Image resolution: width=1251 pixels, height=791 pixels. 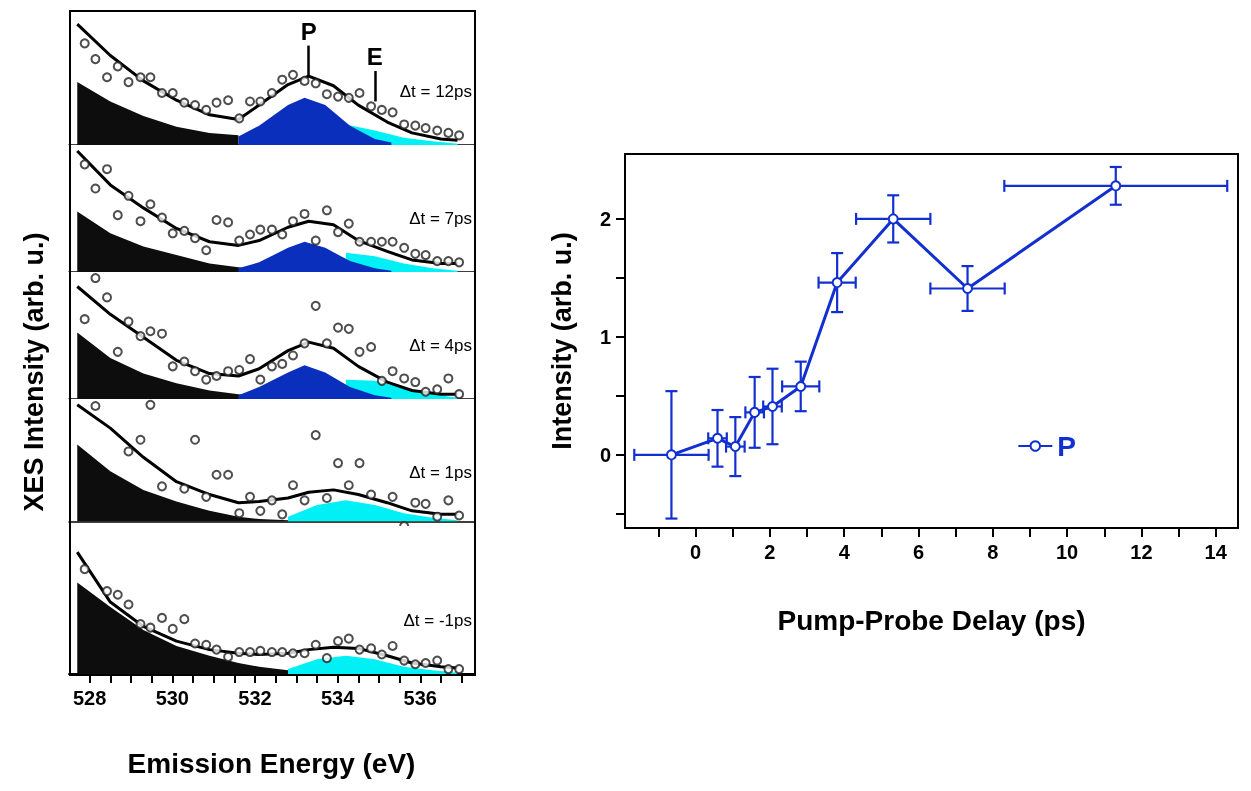 I want to click on y-axis-title: XES Intensity (arb. u.), so click(x=34, y=372).